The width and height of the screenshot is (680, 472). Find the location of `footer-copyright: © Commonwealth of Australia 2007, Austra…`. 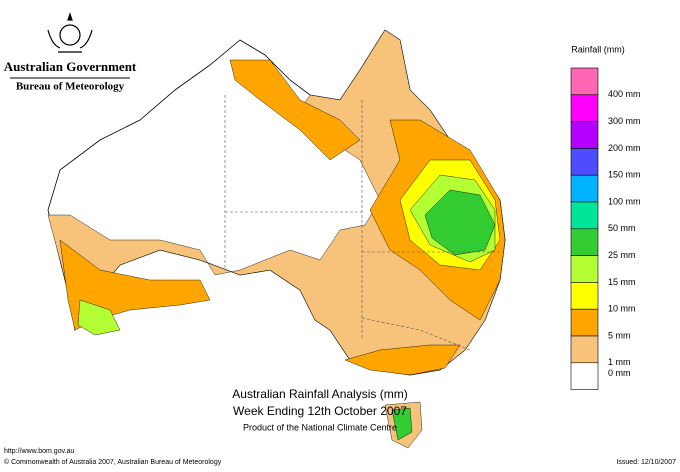

footer-copyright: © Commonwealth of Australia 2007, Austra… is located at coordinates (113, 462).